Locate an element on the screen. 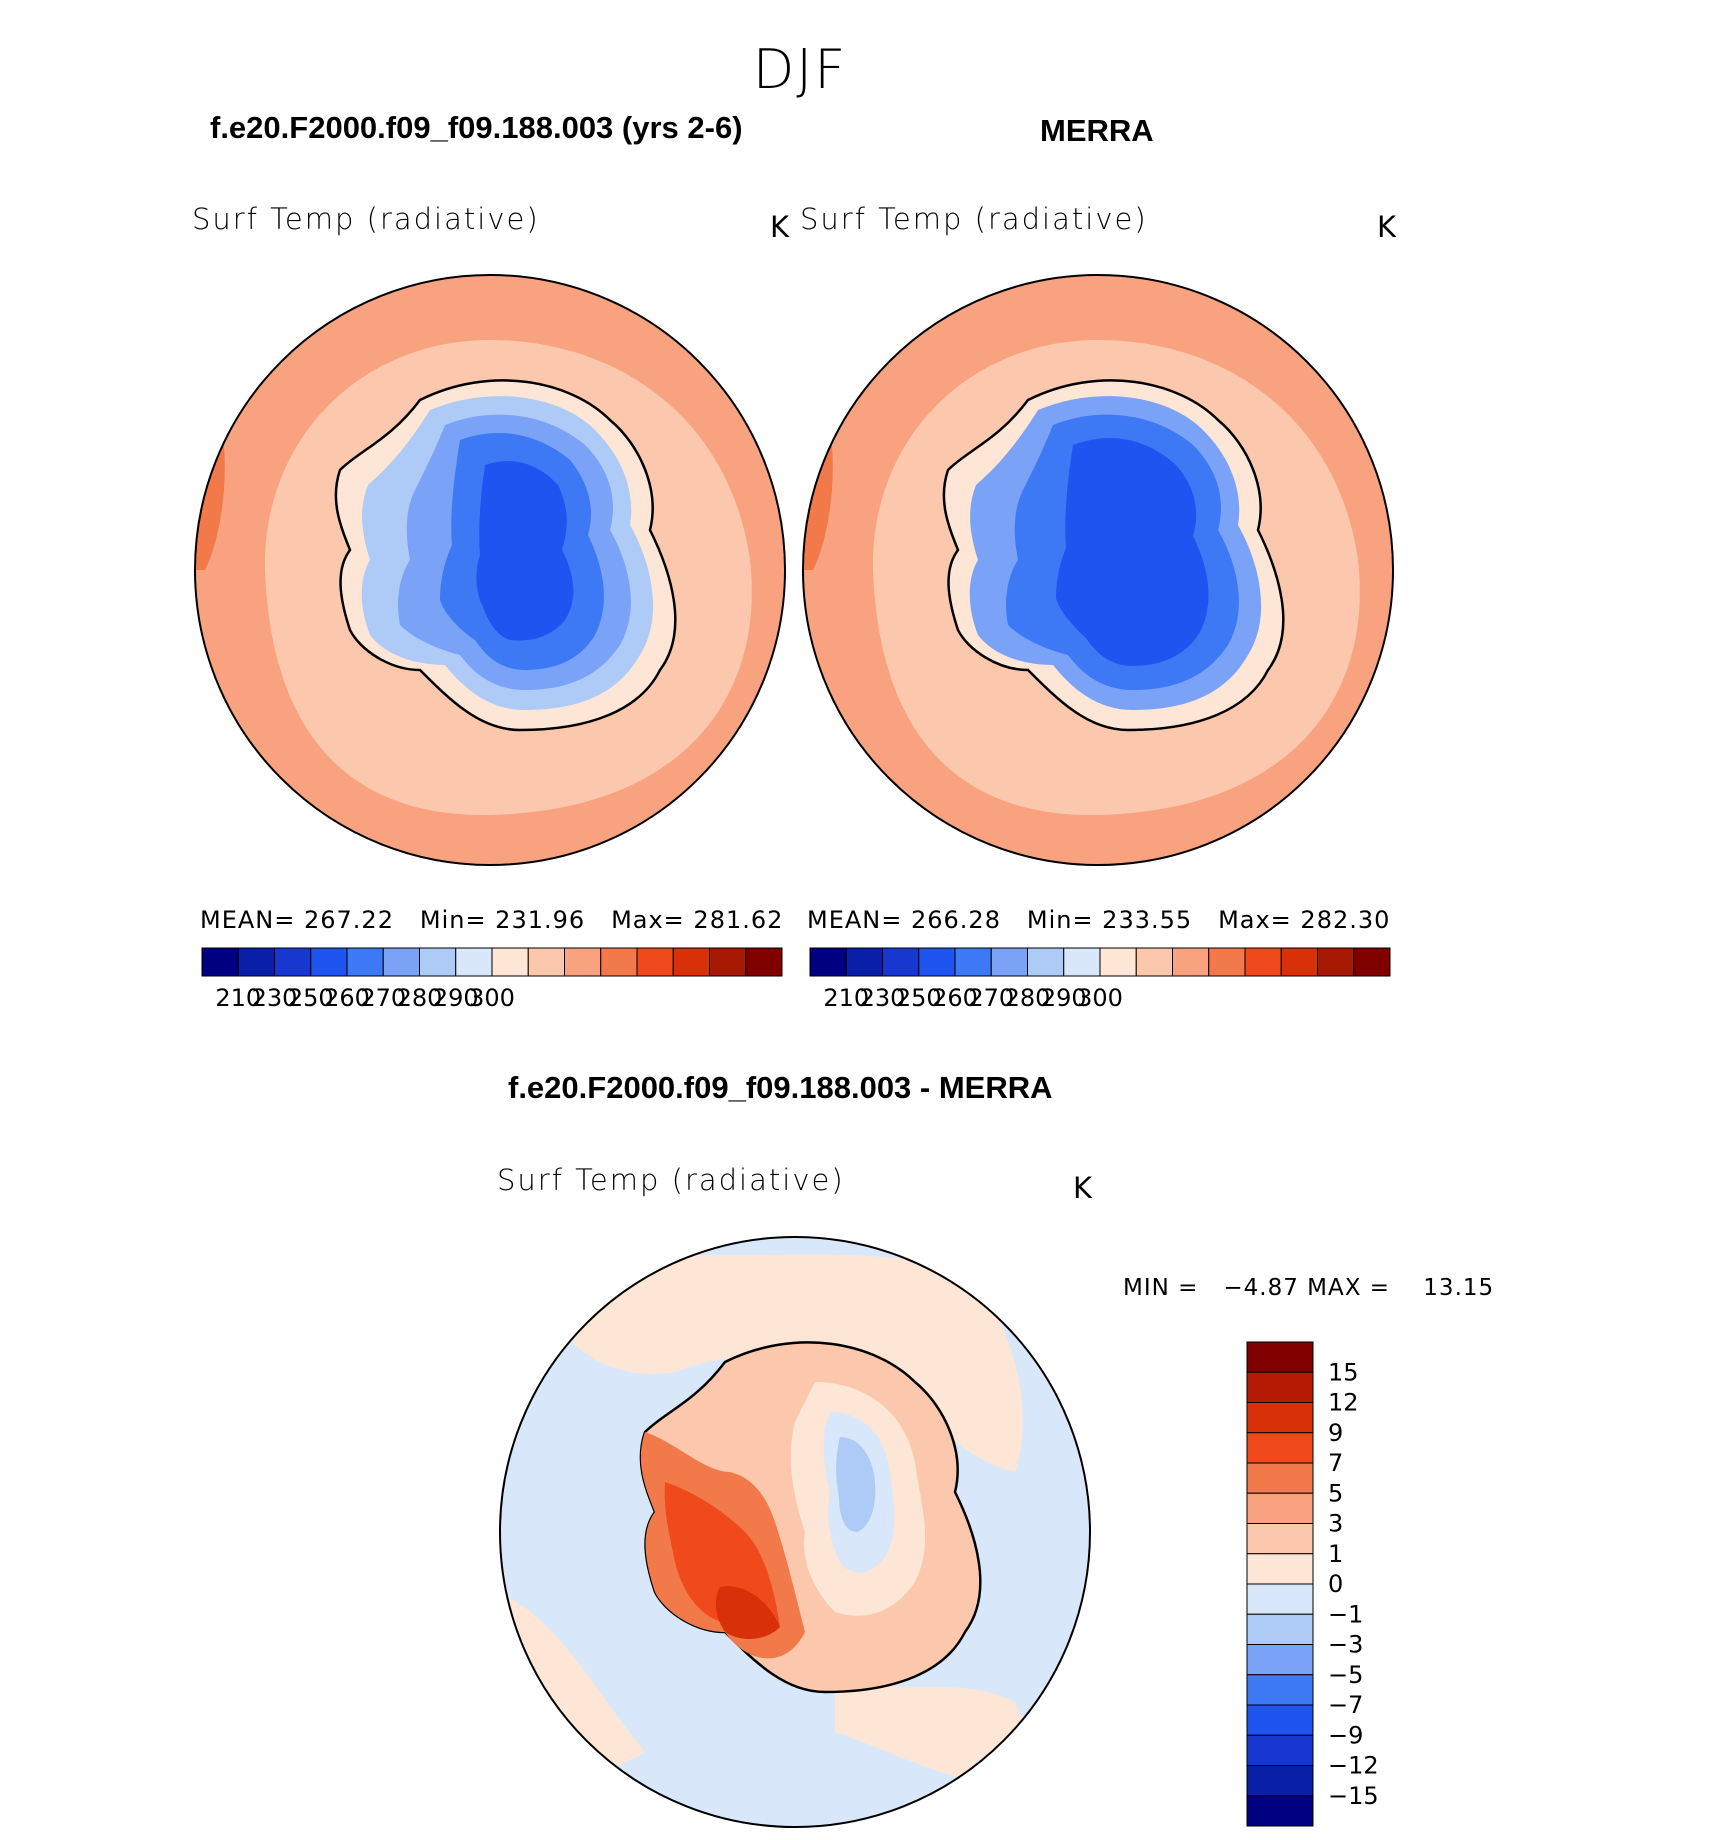  diff-ocean-positive-north is located at coordinates (789, 1362).